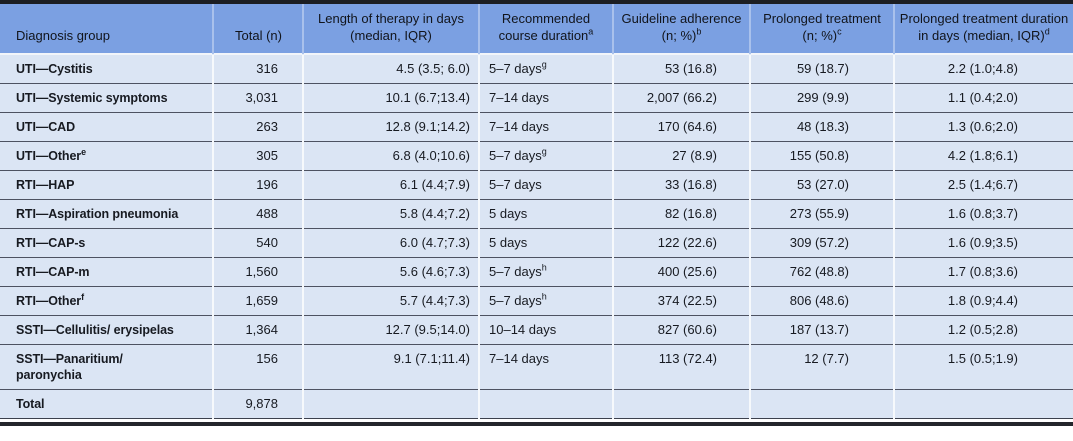 The width and height of the screenshot is (1073, 441). Describe the element at coordinates (258, 35) in the screenshot. I see `cell-text: Total (n)` at that location.